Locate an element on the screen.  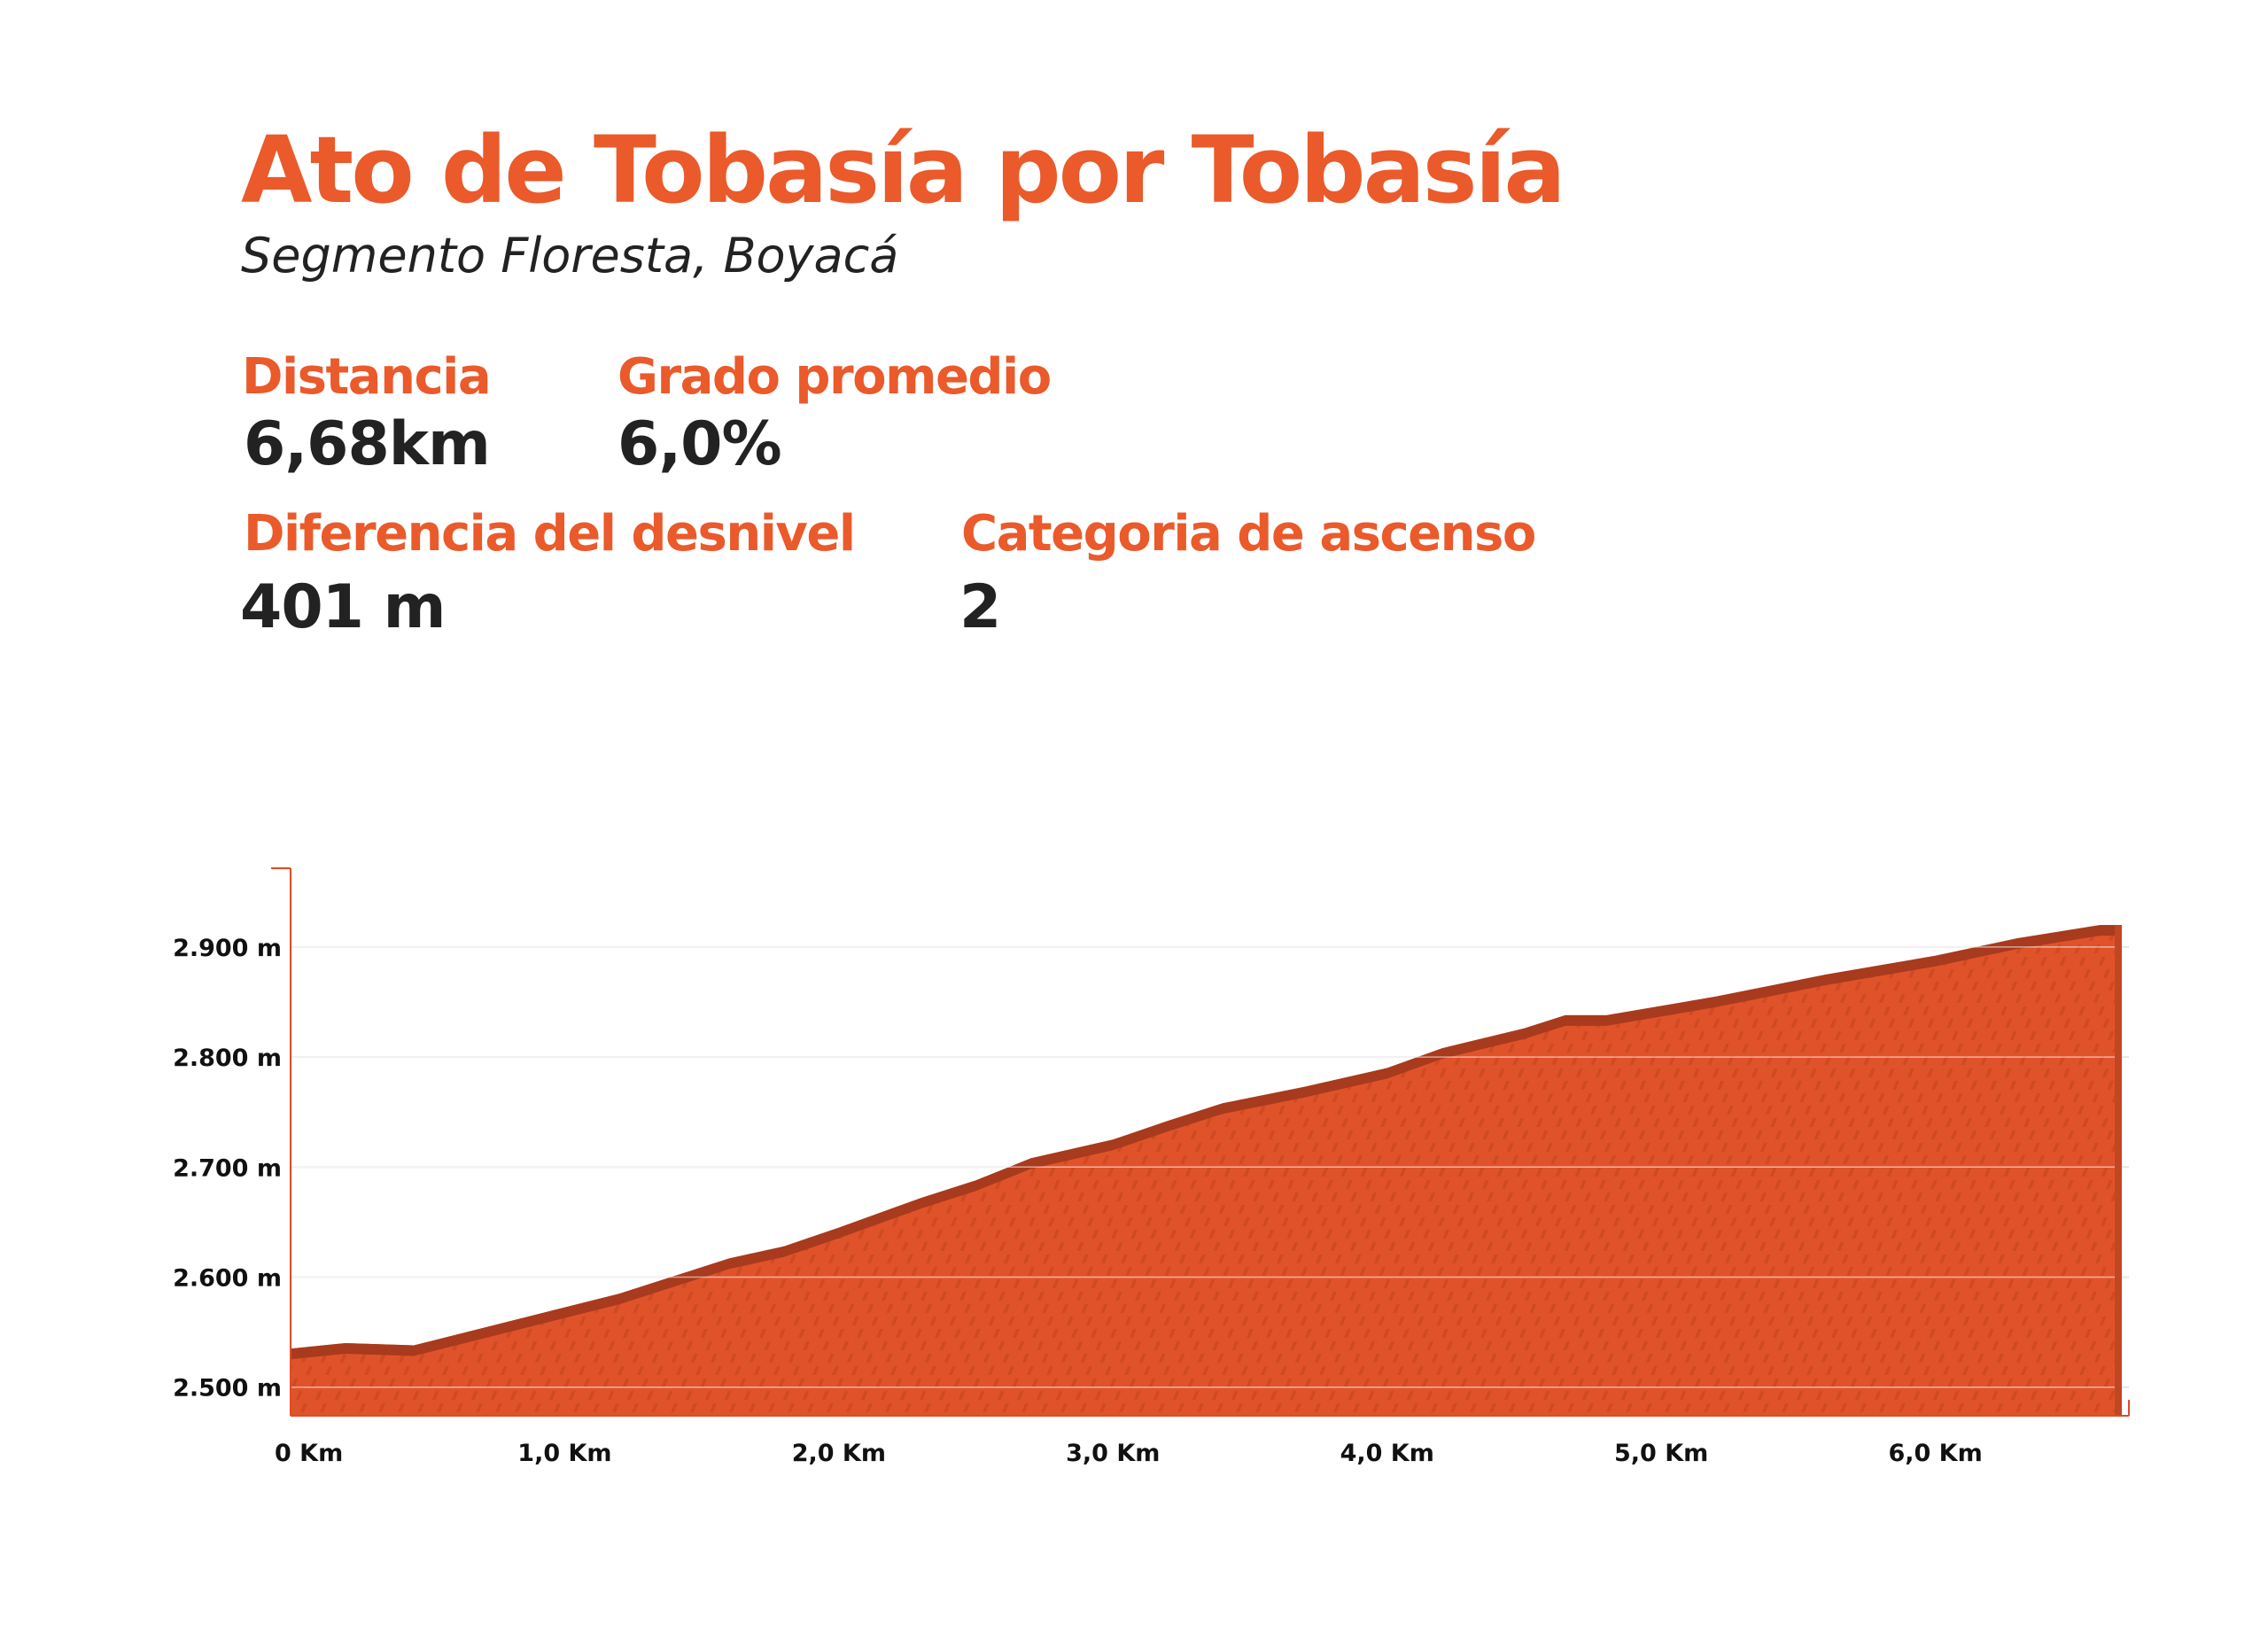
elevation-value: 401 m is located at coordinates (343, 607).